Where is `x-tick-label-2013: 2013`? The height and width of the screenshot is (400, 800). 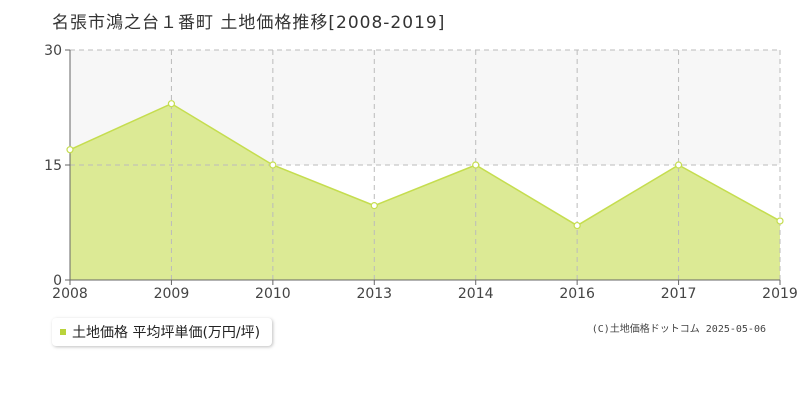 x-tick-label-2013: 2013 is located at coordinates (374, 294).